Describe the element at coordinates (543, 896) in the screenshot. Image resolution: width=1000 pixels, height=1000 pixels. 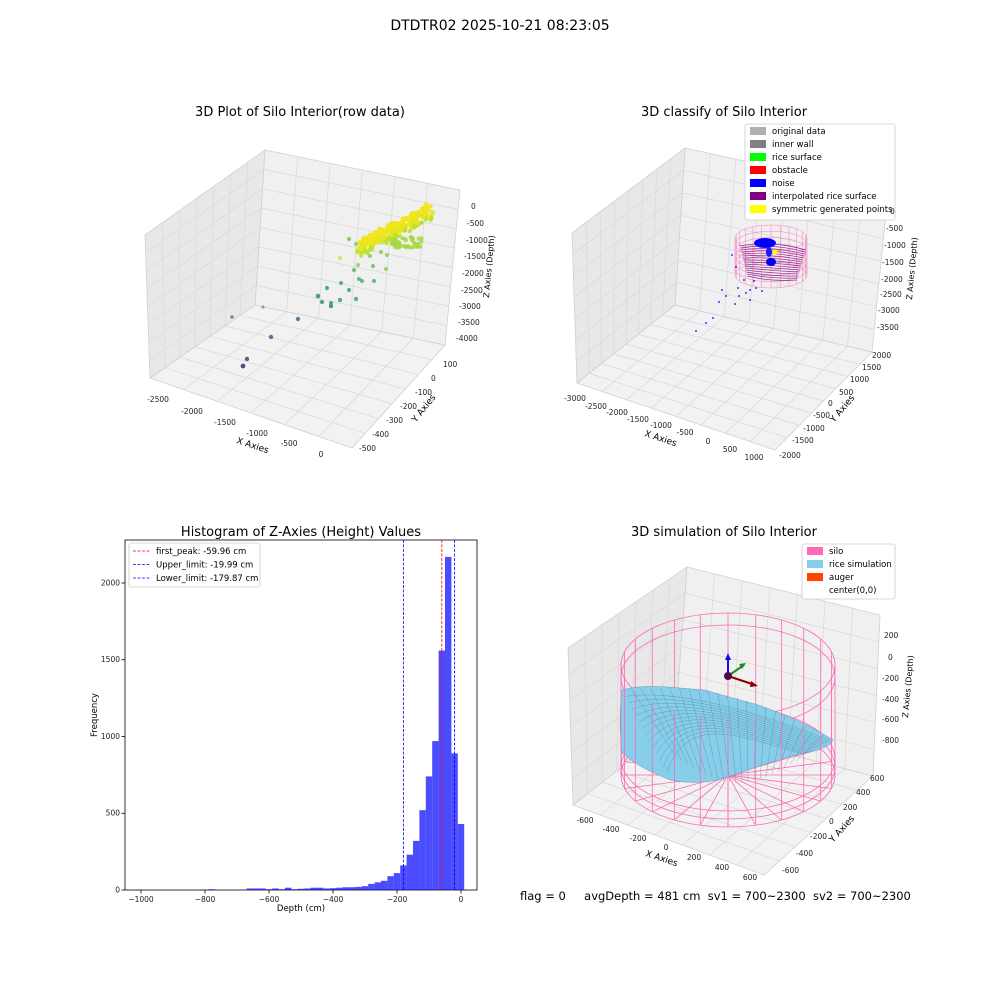
I see `flag-text: flag = 0` at that location.